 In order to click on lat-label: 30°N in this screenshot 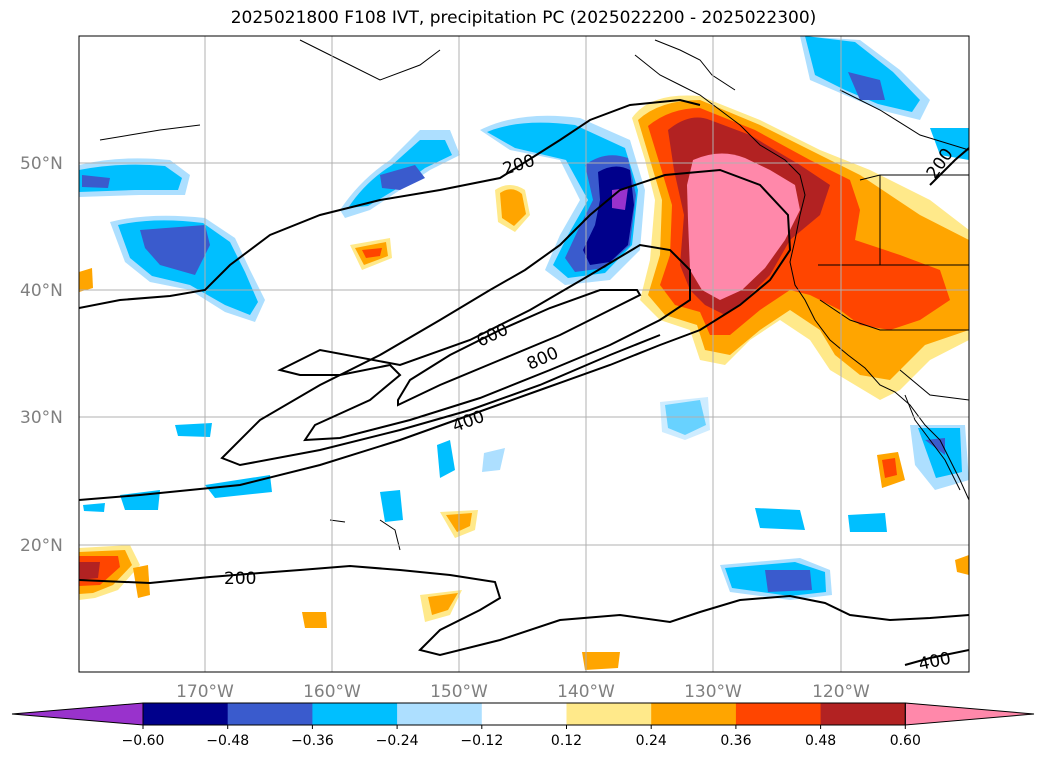, I will do `click(41, 418)`.